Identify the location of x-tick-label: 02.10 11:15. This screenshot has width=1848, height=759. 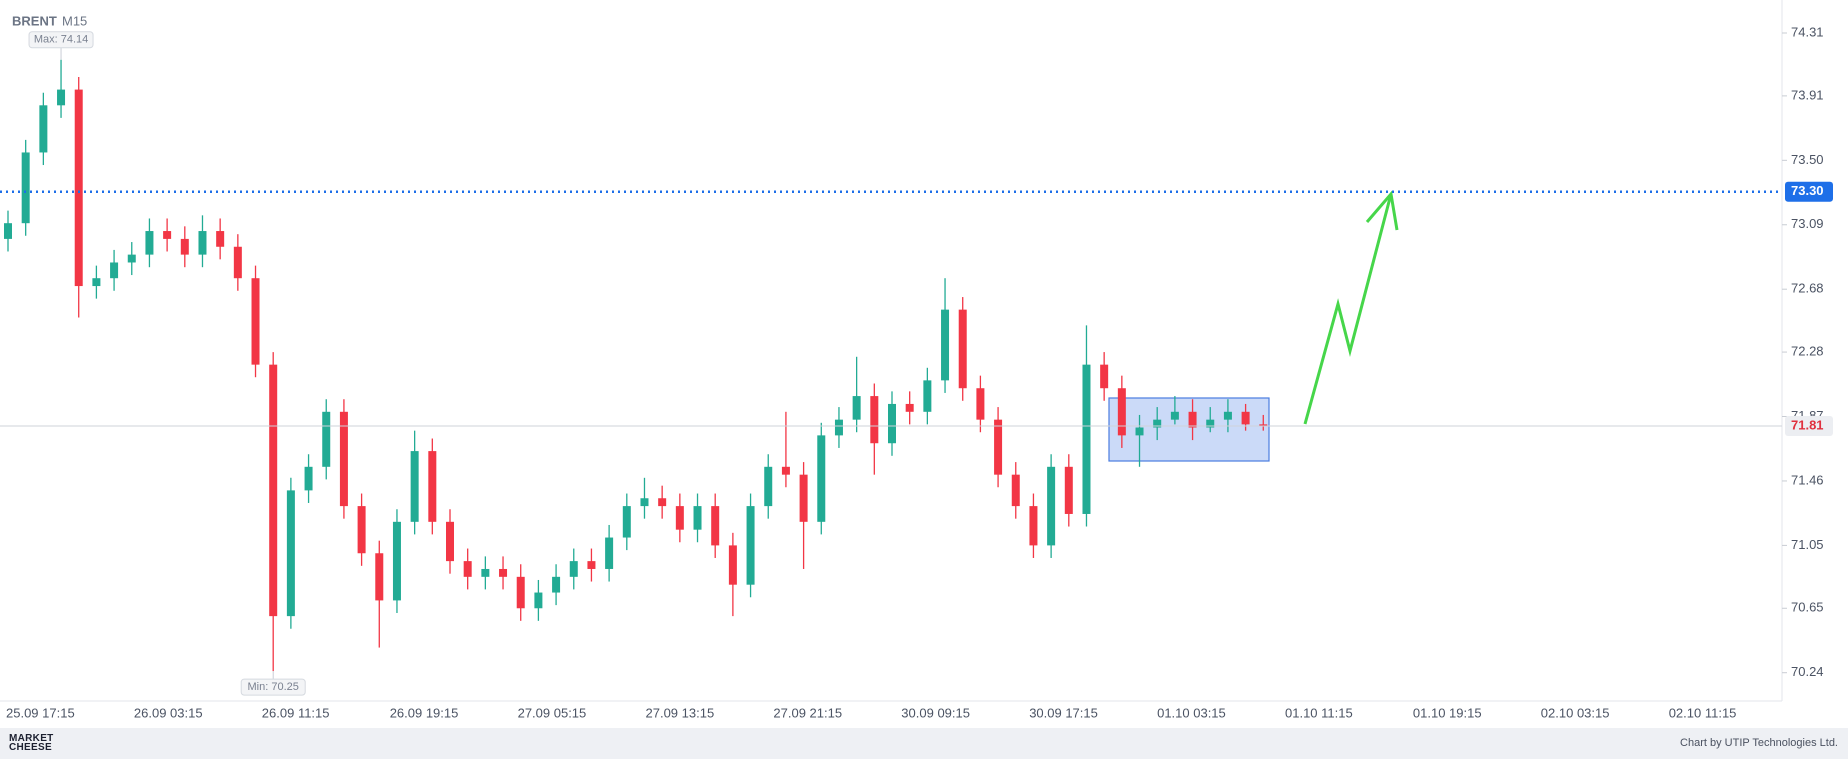
(1703, 712).